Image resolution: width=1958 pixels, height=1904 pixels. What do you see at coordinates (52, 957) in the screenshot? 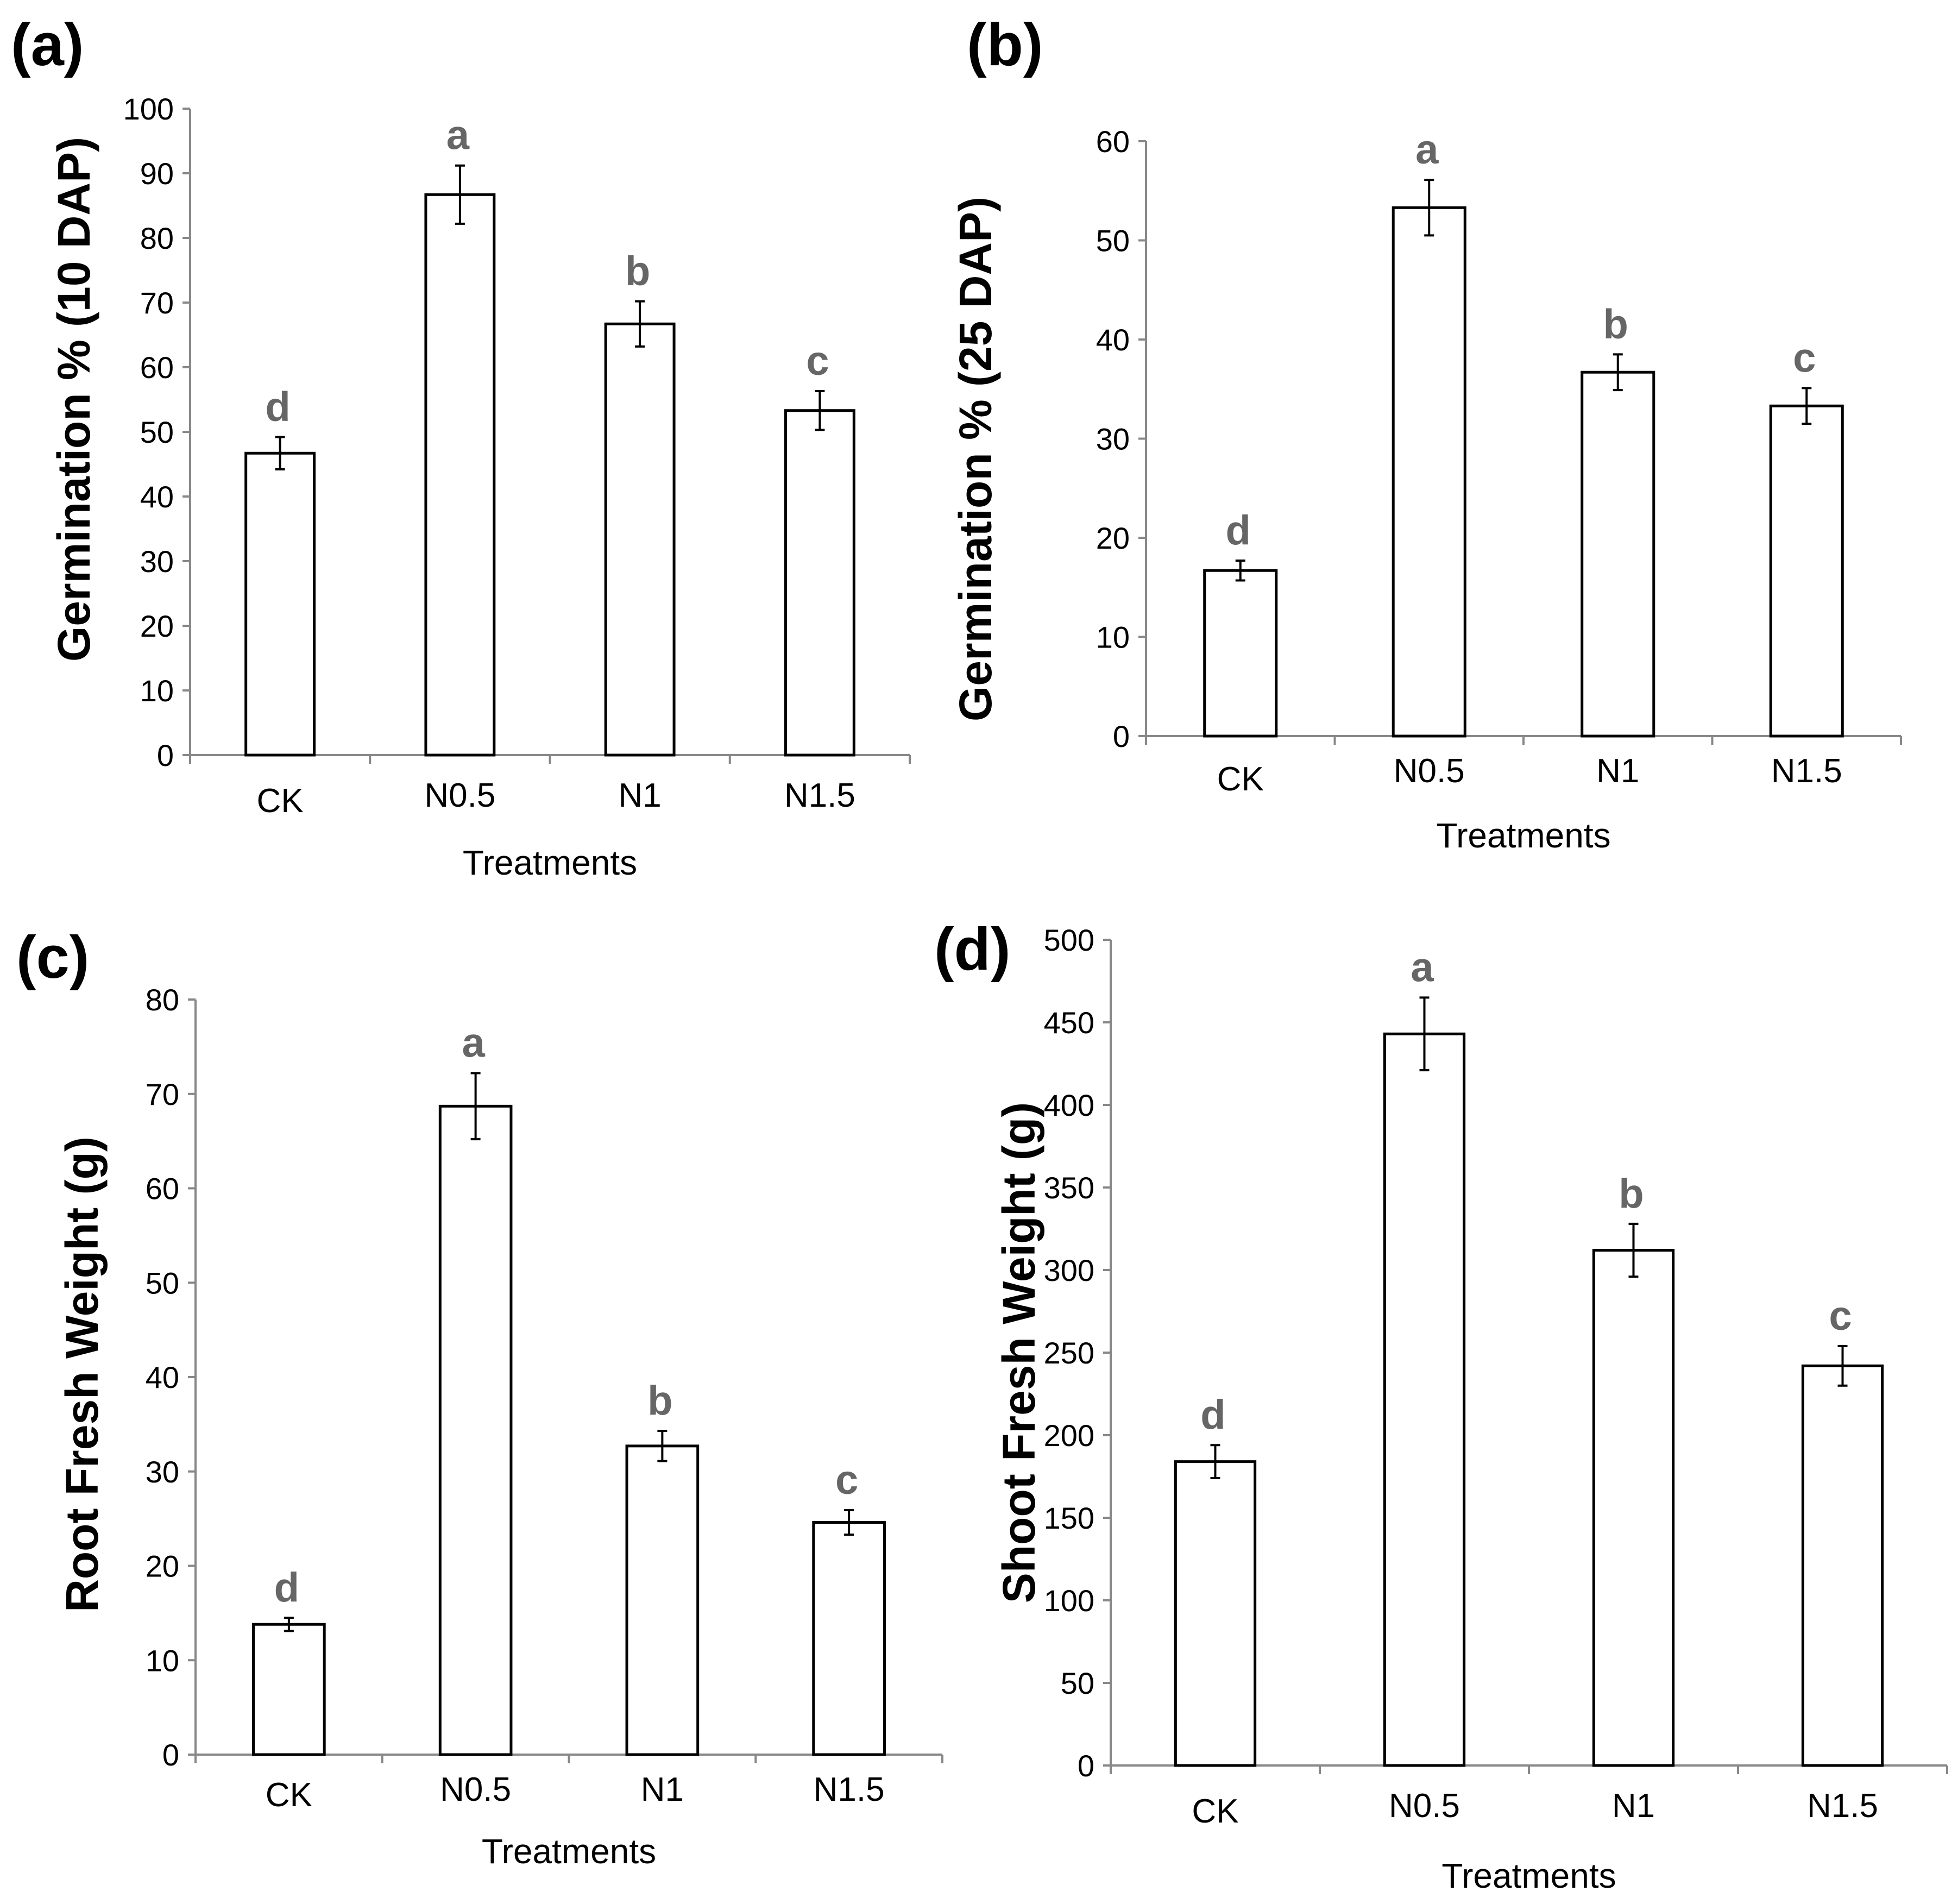
I see `panel-letter: (c)` at bounding box center [52, 957].